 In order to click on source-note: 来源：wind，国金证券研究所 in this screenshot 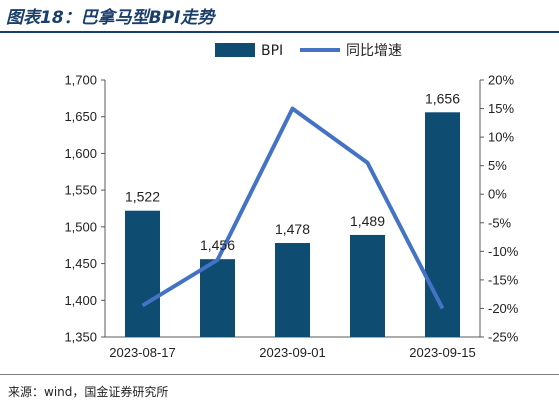, I will do `click(88, 392)`.